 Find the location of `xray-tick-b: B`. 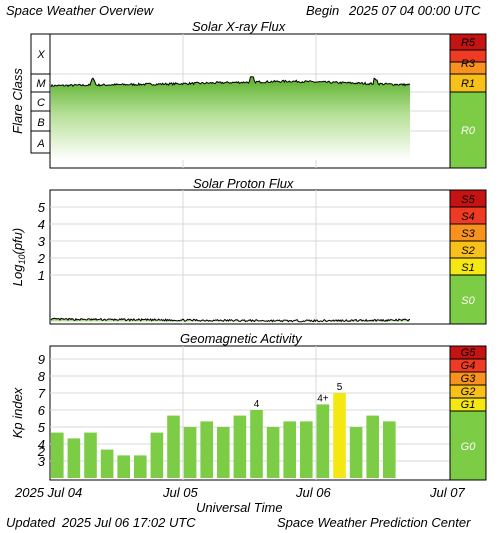

xray-tick-b: B is located at coordinates (40, 123).